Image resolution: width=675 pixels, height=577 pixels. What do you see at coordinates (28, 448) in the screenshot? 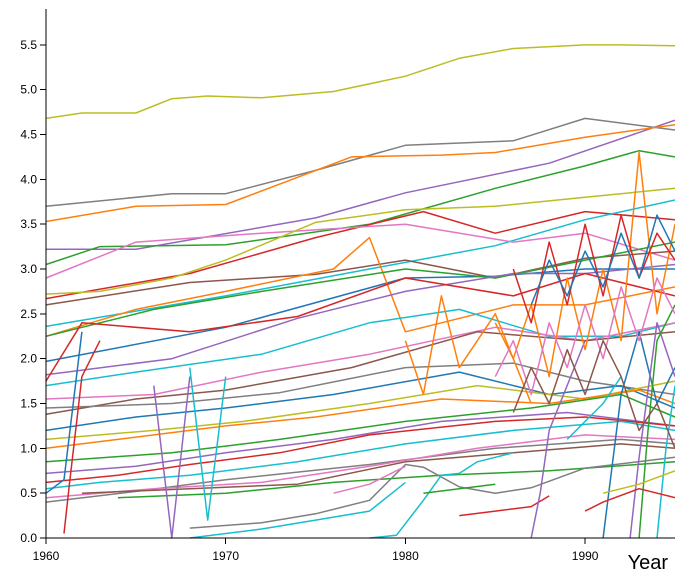
I see `y-tick-label: 1.0` at bounding box center [28, 448].